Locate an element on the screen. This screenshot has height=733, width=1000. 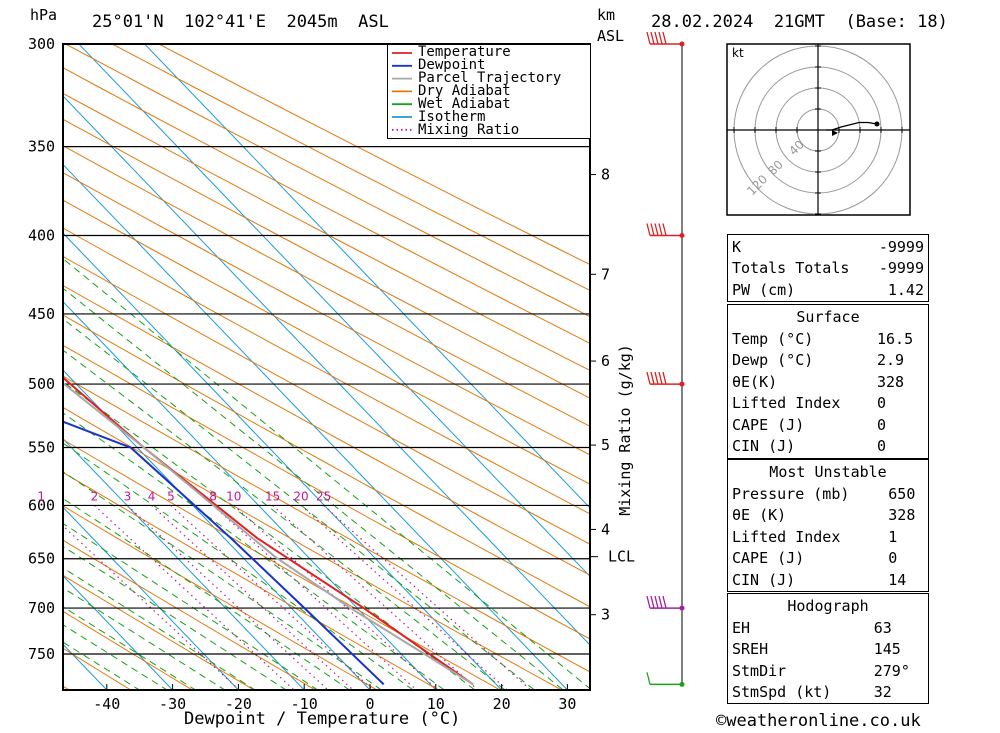
index-value: 1.42 is located at coordinates (905, 289).